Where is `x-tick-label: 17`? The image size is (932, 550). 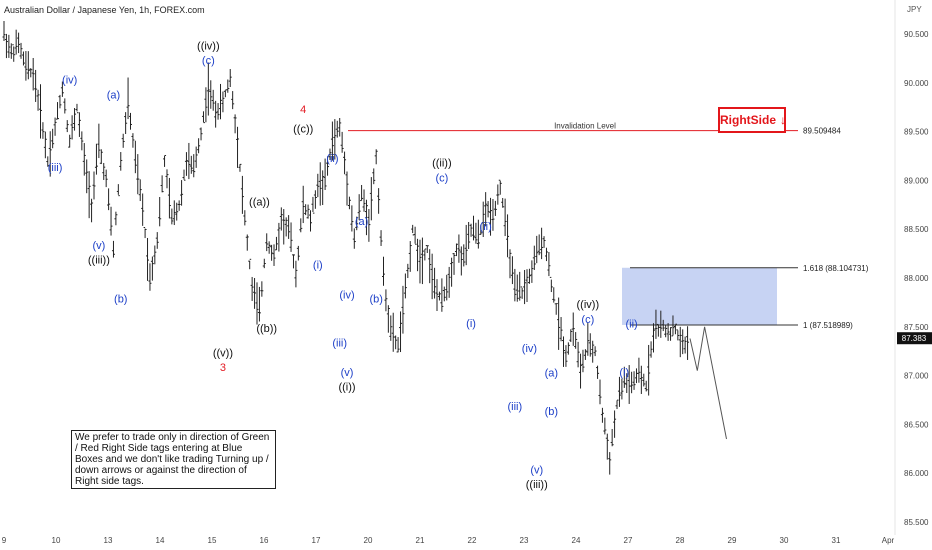
x-tick-label: 17 is located at coordinates (316, 540).